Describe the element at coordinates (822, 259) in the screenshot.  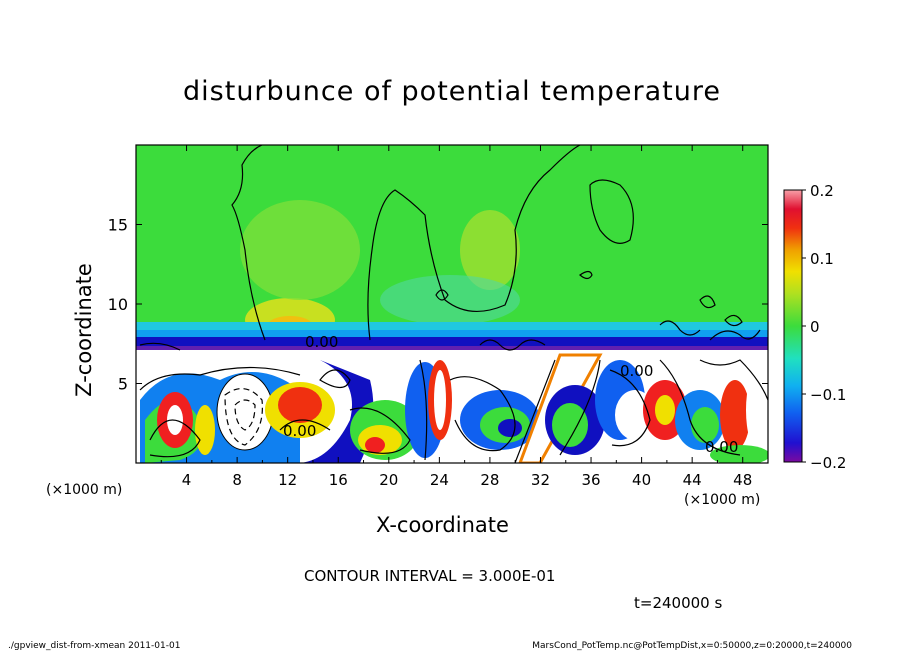
I see `colorbar-tick-label: 0.1` at that location.